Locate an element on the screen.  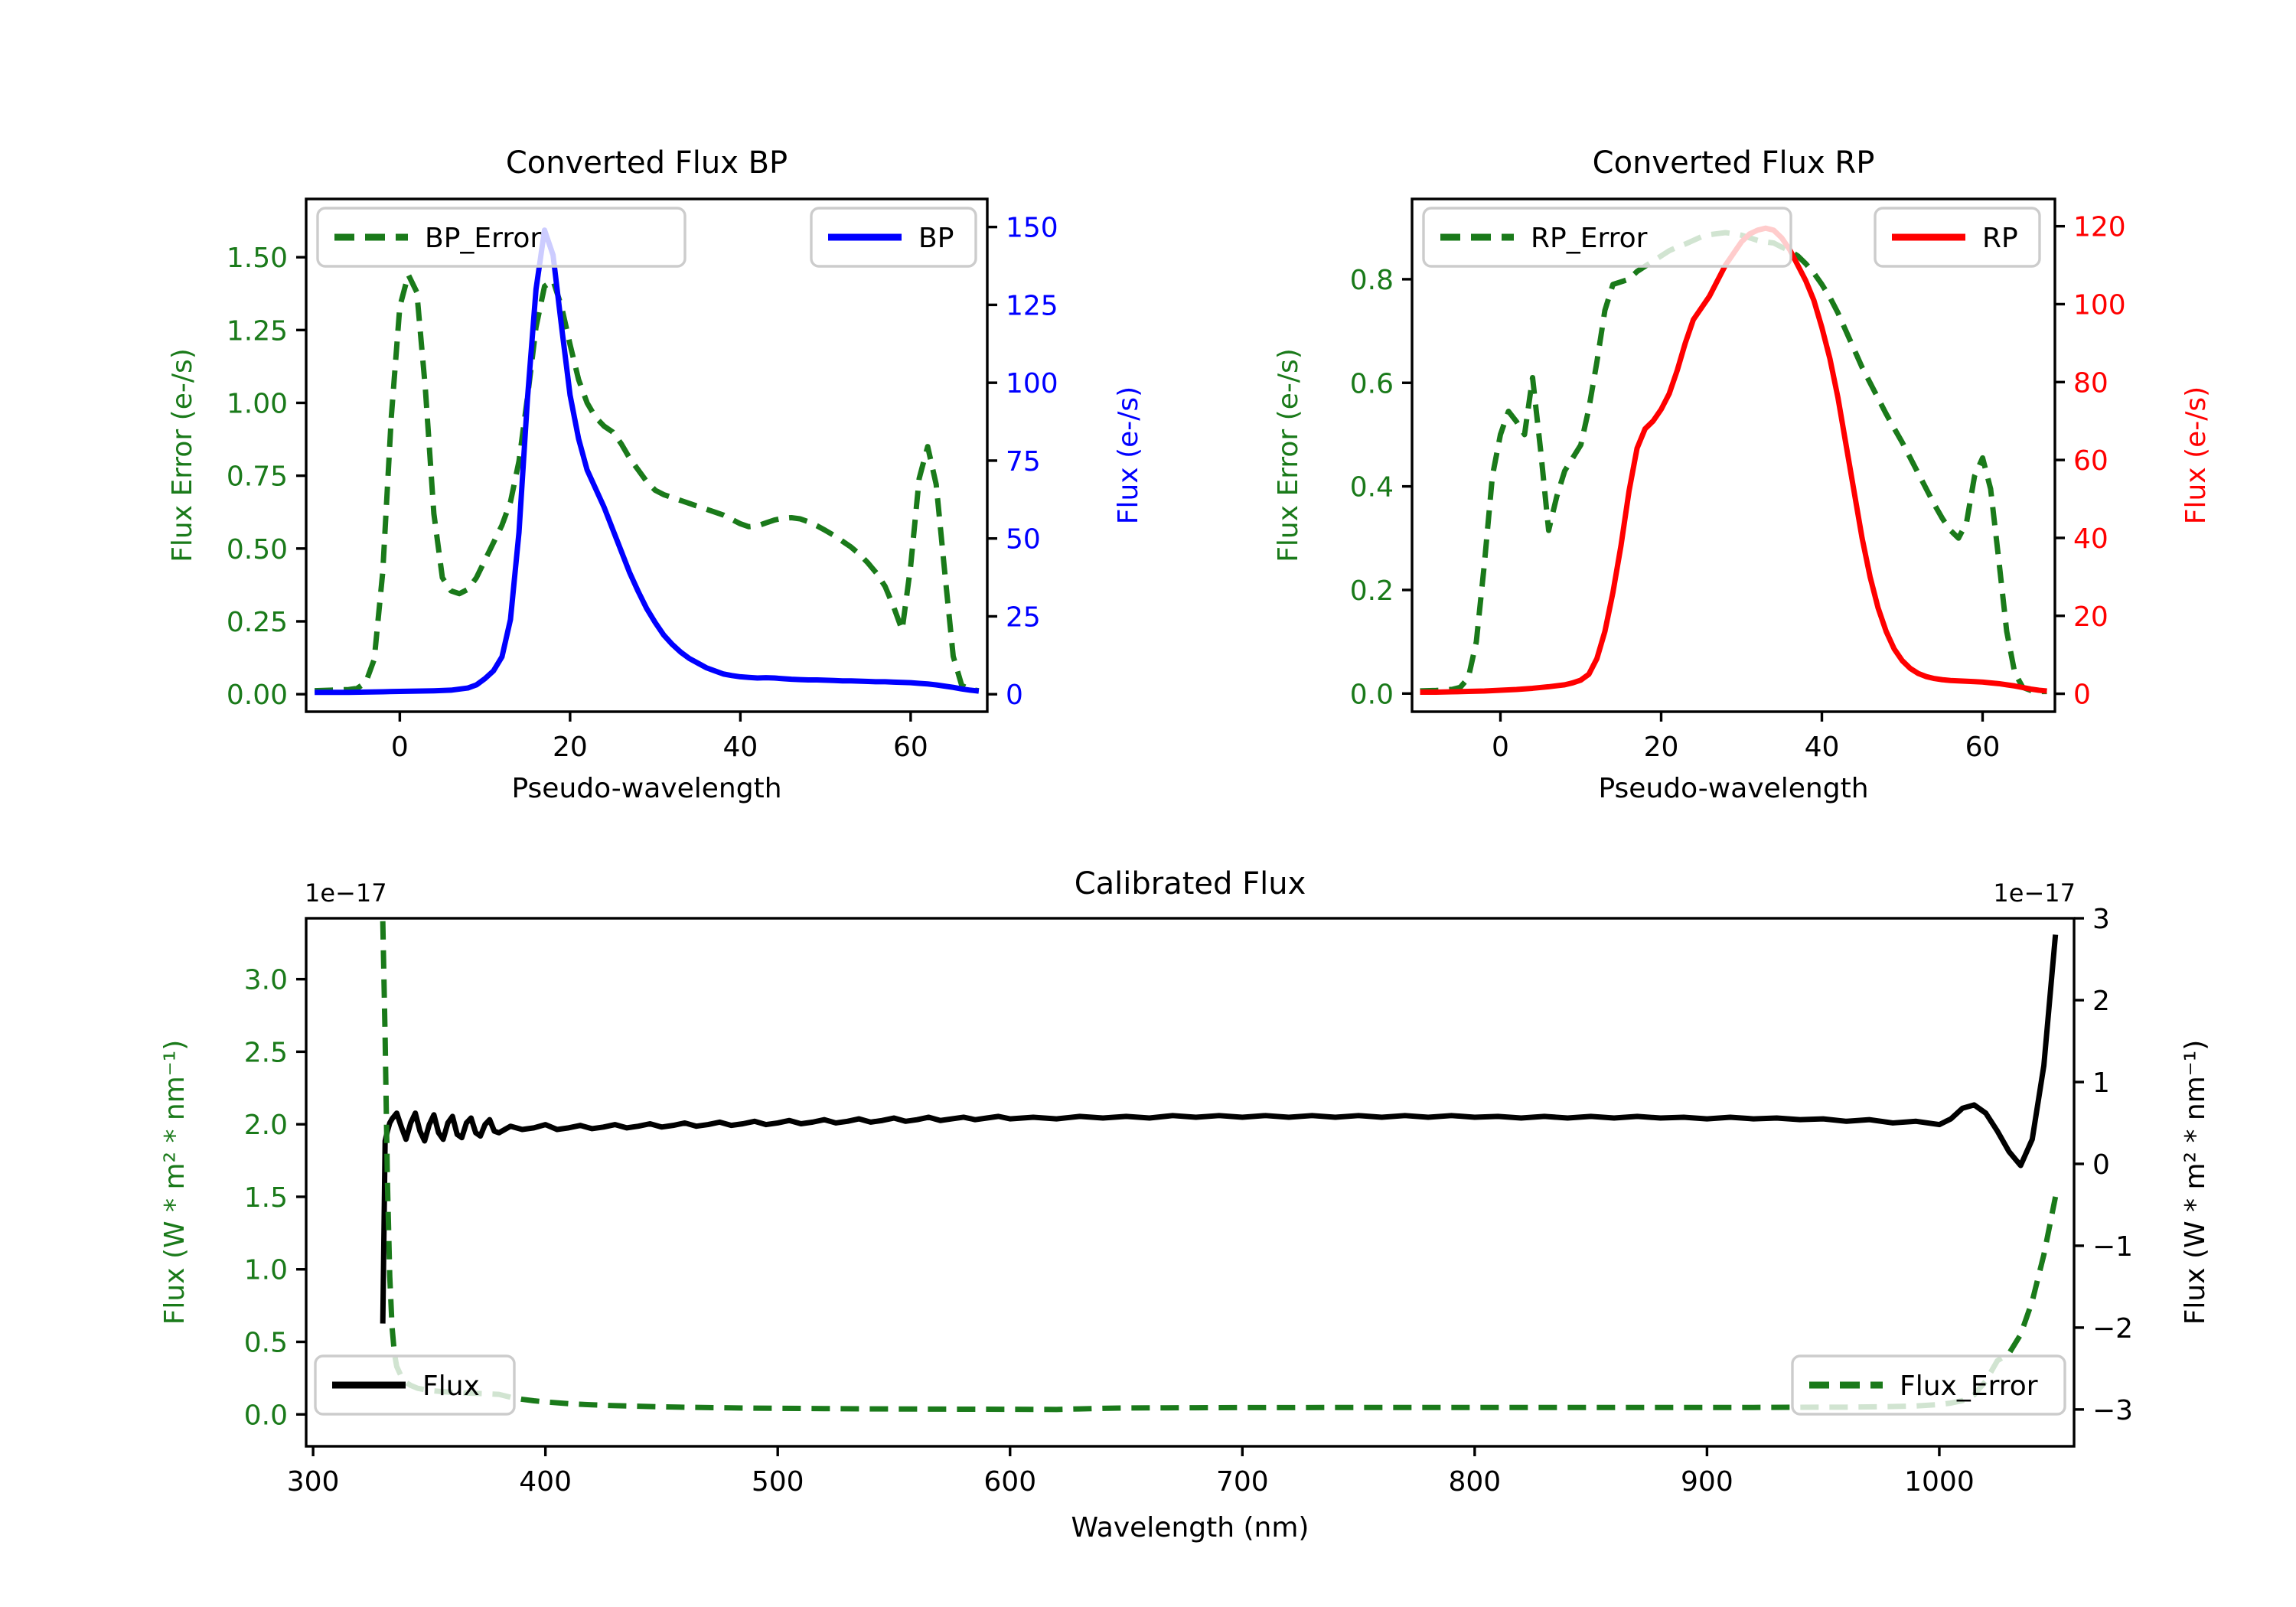
y-tick-label-right: 40 is located at coordinates (2090, 539).